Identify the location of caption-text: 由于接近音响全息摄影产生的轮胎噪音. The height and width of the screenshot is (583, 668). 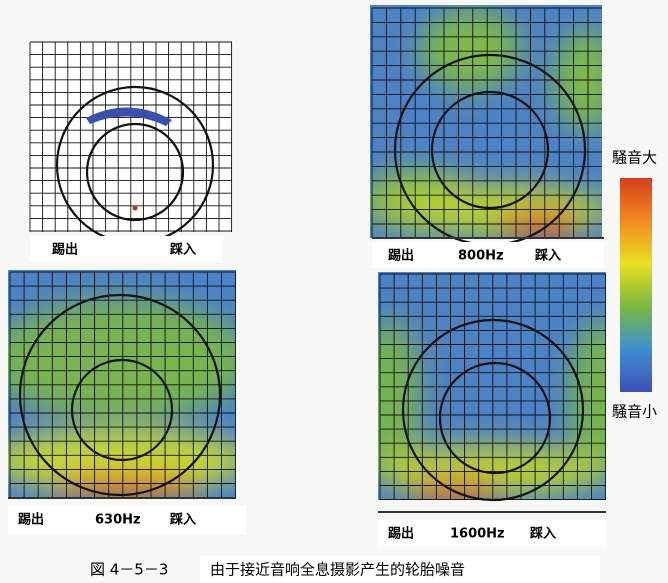
(337, 570).